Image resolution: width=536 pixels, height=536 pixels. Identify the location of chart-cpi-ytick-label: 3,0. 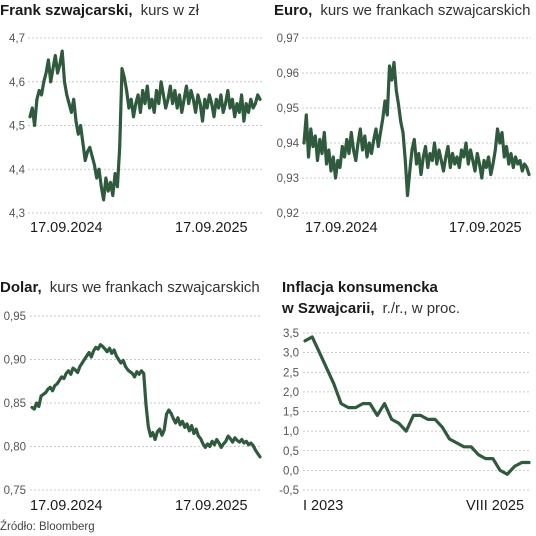
(291, 354).